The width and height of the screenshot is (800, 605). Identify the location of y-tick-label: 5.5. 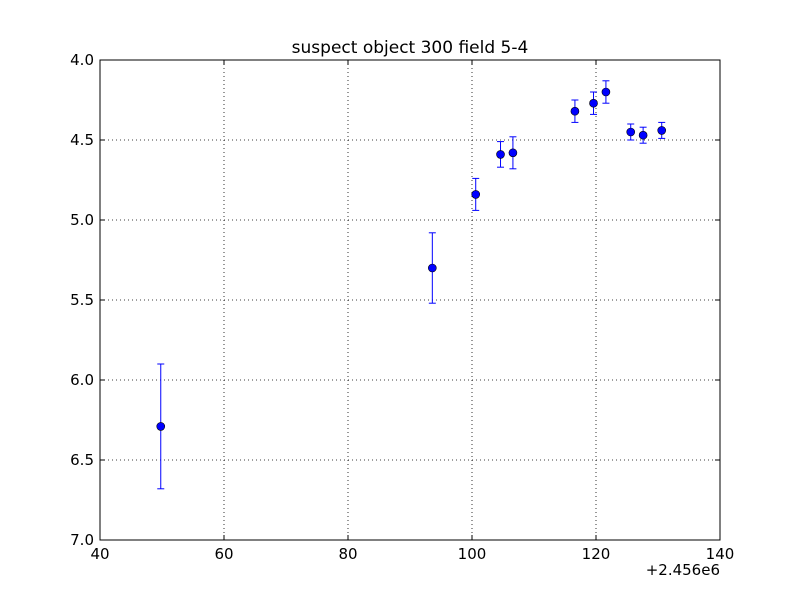
(82, 300).